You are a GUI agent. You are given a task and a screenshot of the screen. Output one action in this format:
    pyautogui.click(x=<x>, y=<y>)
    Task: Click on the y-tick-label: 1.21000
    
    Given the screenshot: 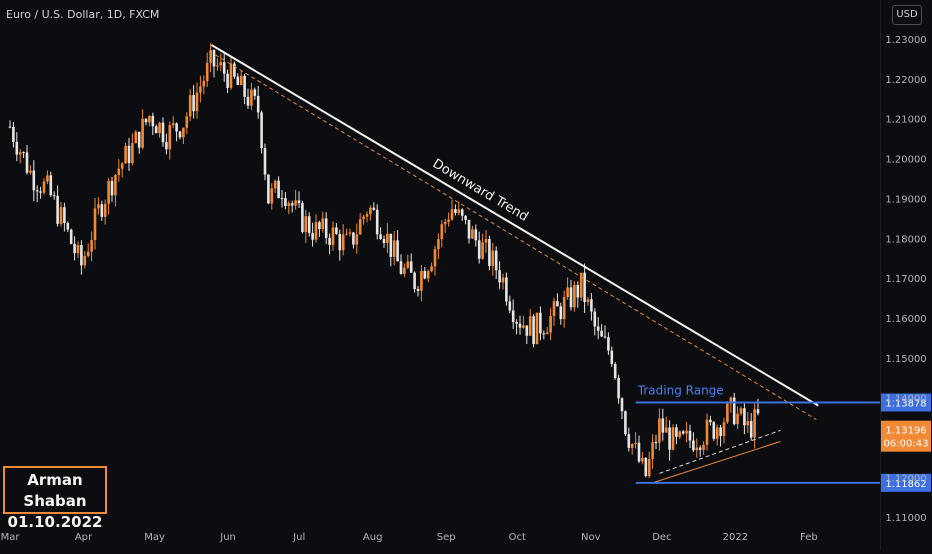 What is the action you would take?
    pyautogui.click(x=905, y=120)
    